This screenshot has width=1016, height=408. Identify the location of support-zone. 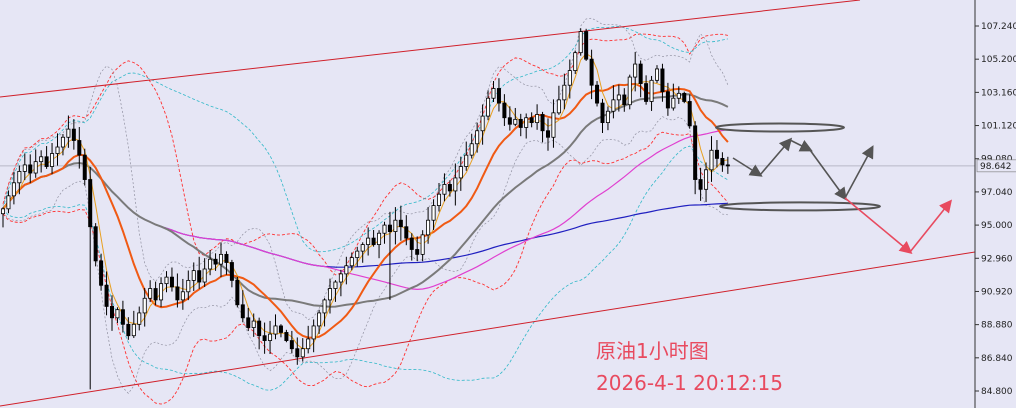
(800, 206).